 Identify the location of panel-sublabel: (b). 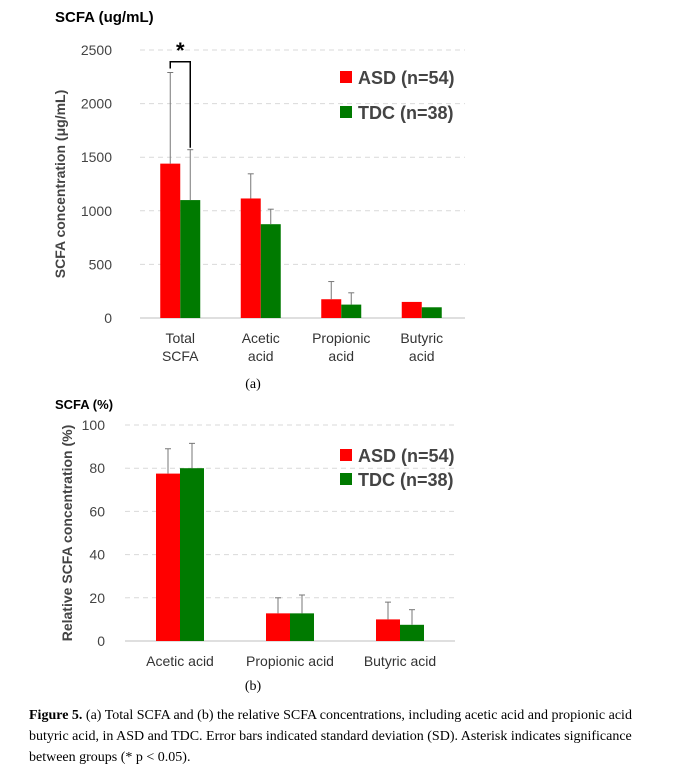
(253, 686).